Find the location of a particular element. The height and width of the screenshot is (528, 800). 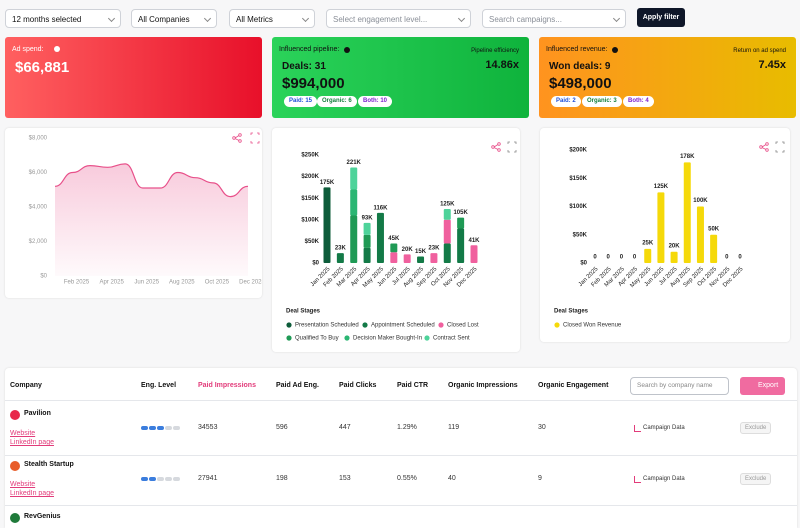

x-tick-label: Dec 2025 is located at coordinates (250, 283).